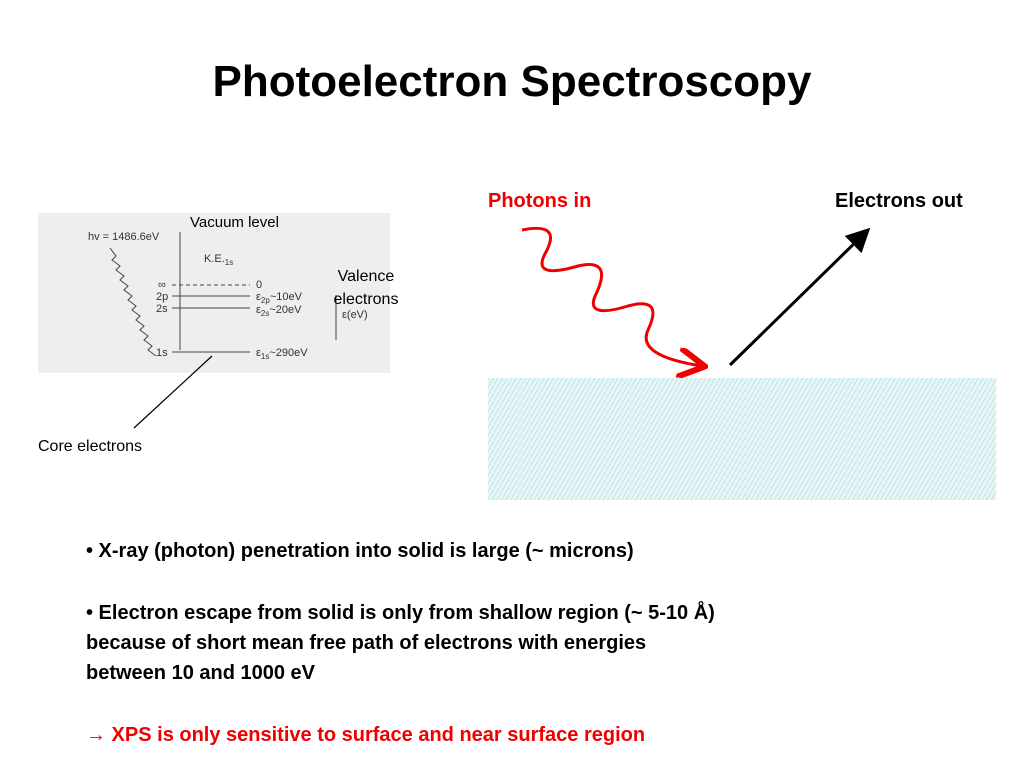 This screenshot has width=1024, height=768. I want to click on solid, so click(742, 439).